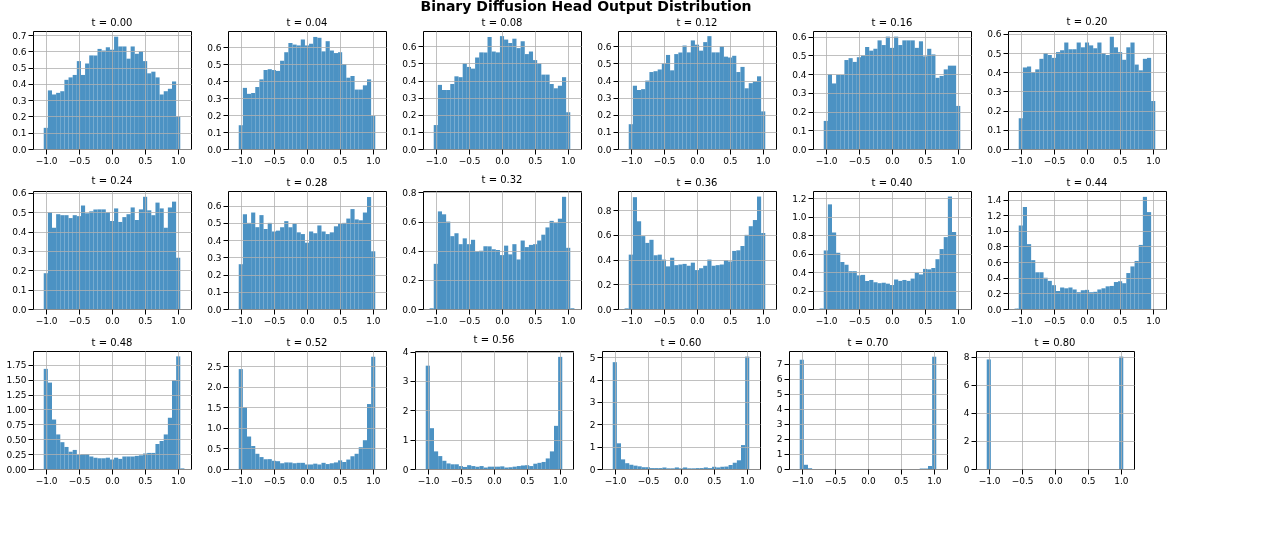  Describe the element at coordinates (1055, 342) in the screenshot. I see `chart-title: t = 0.80` at that location.